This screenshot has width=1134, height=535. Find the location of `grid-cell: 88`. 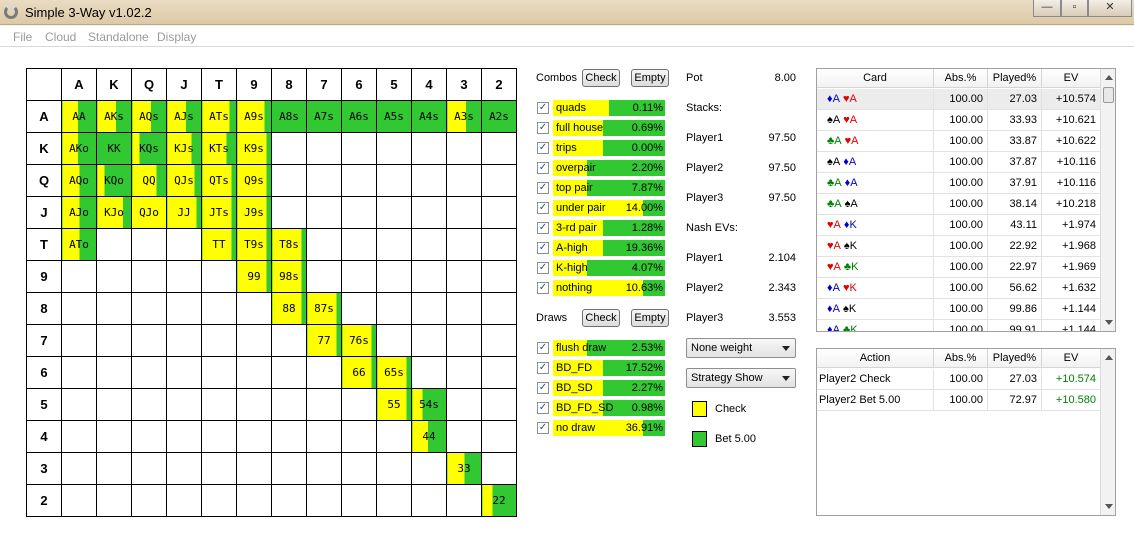

grid-cell: 88 is located at coordinates (289, 308).